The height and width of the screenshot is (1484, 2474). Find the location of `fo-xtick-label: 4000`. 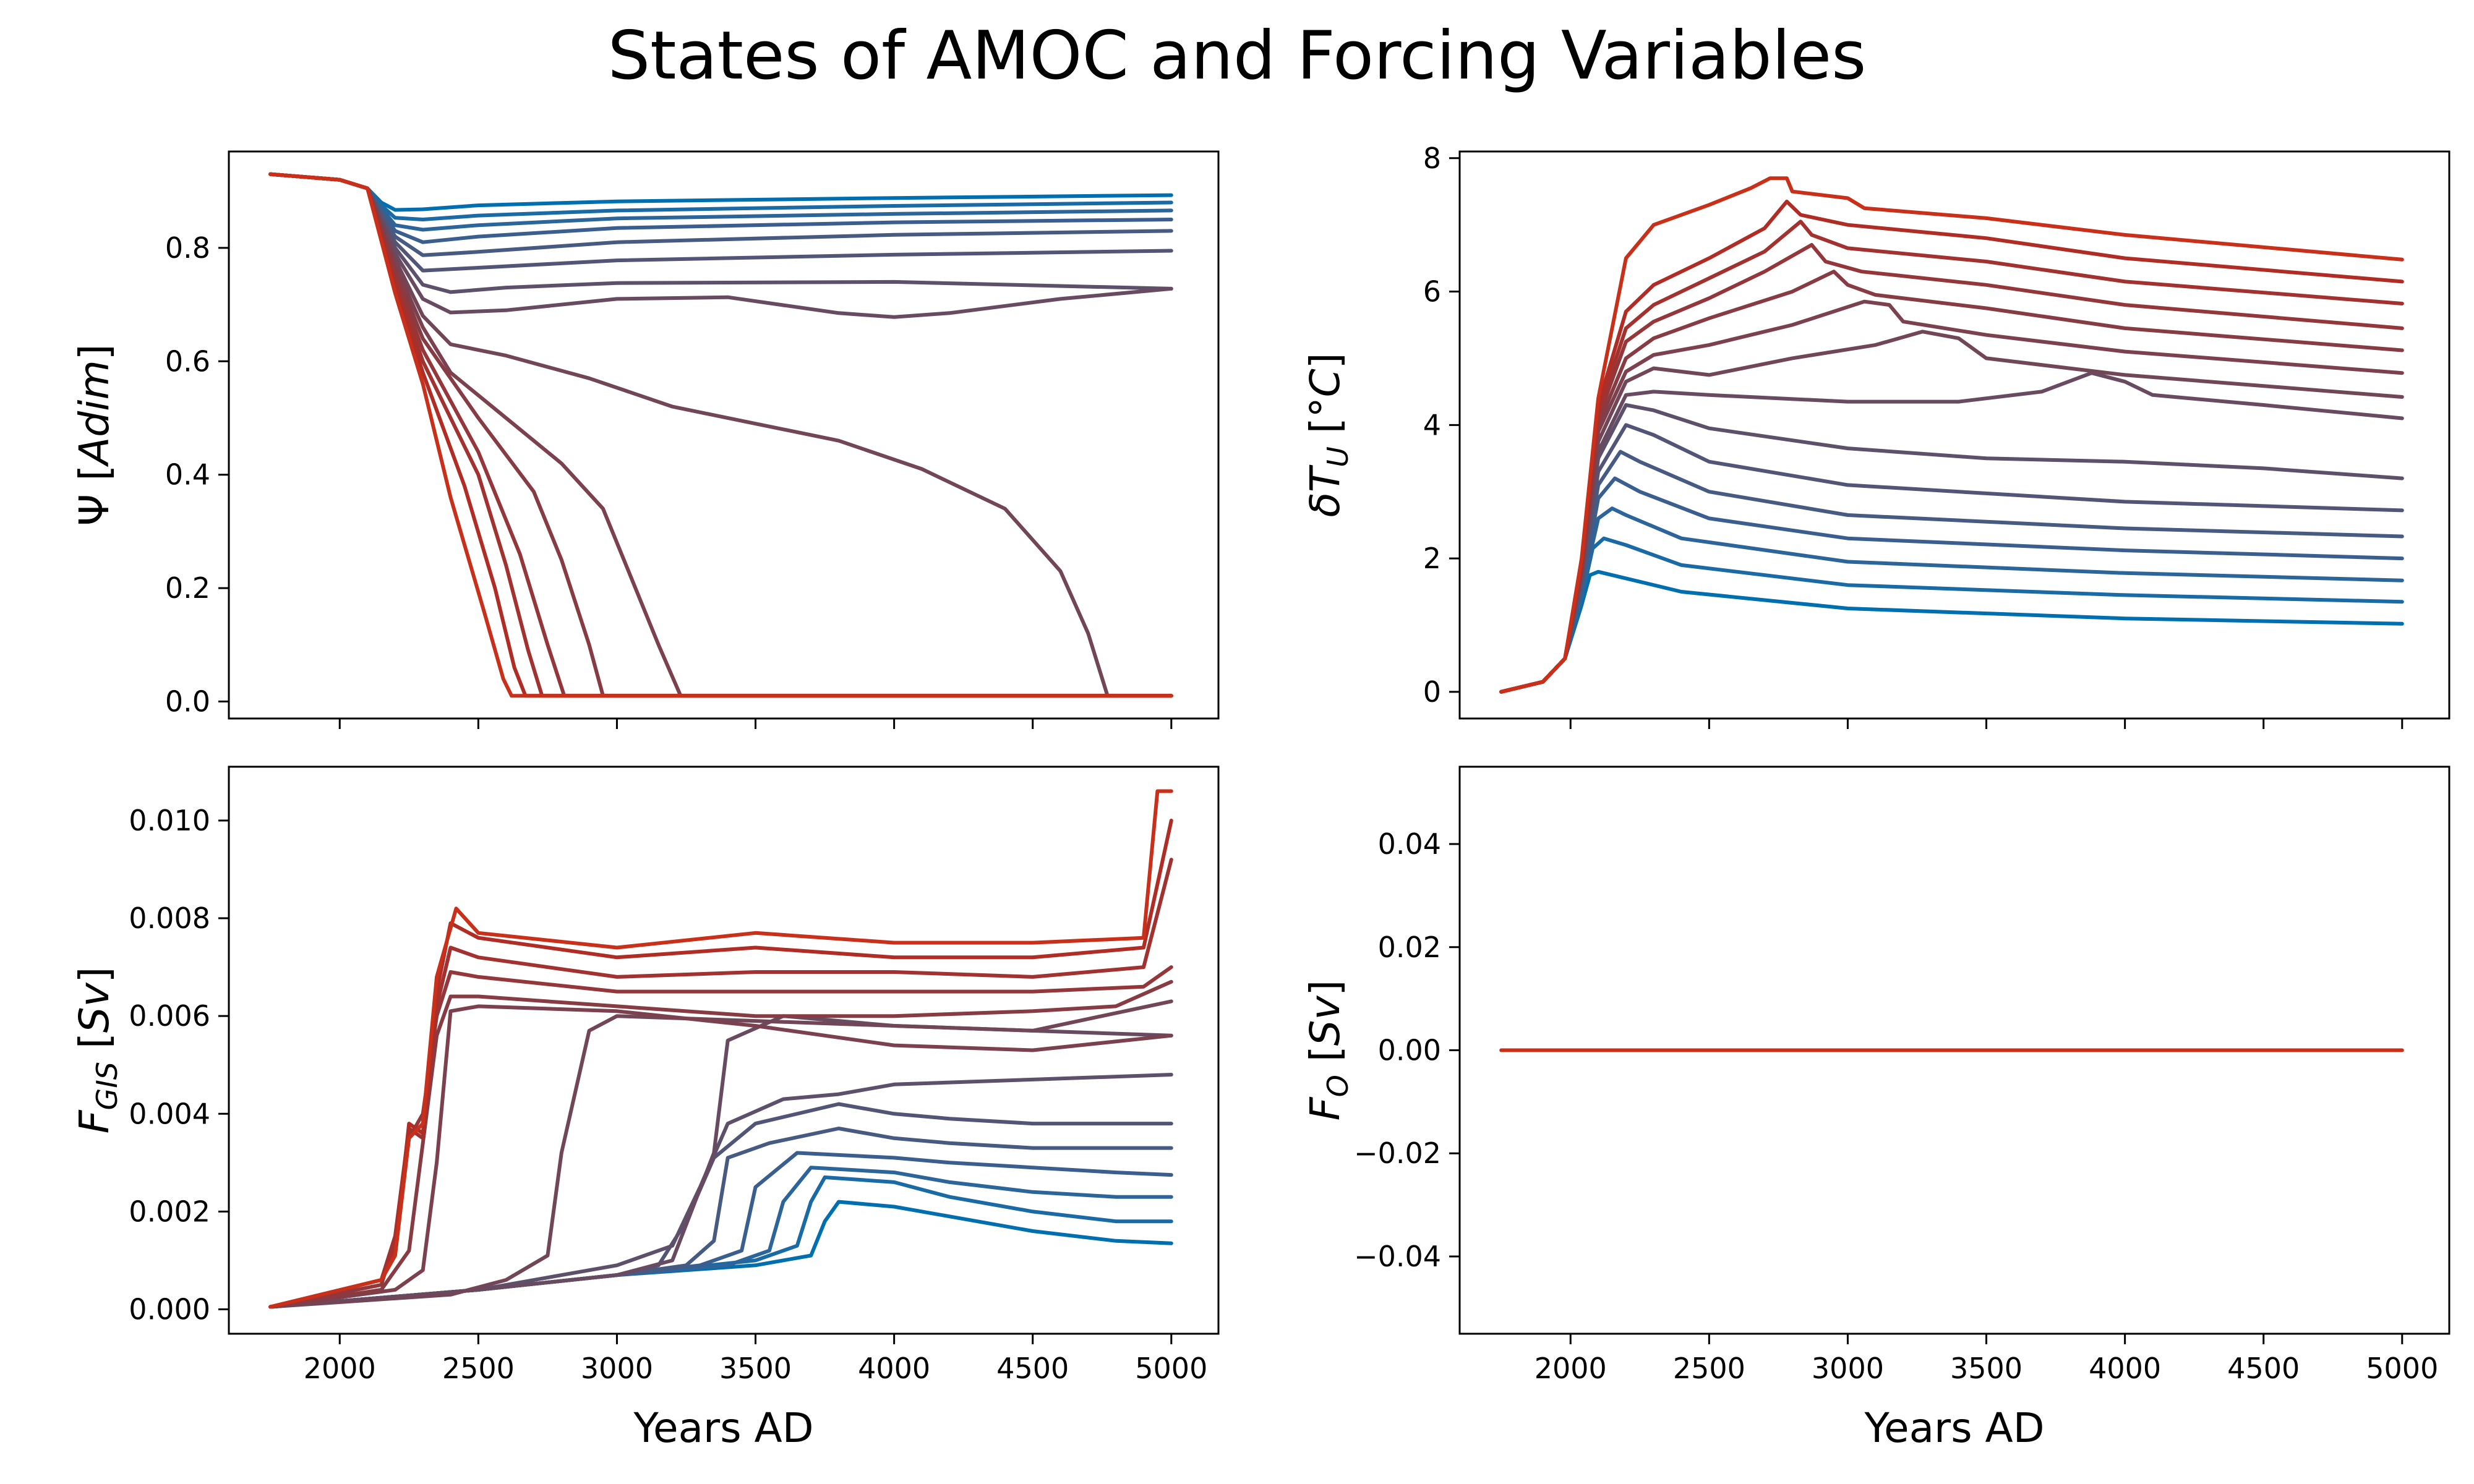

fo-xtick-label: 4000 is located at coordinates (2125, 1368).